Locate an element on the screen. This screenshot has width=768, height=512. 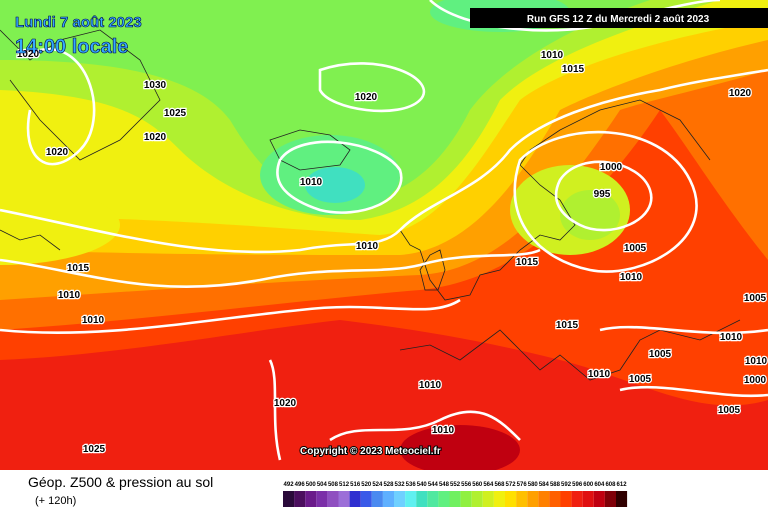
scale-label: 552 is located at coordinates (455, 485).